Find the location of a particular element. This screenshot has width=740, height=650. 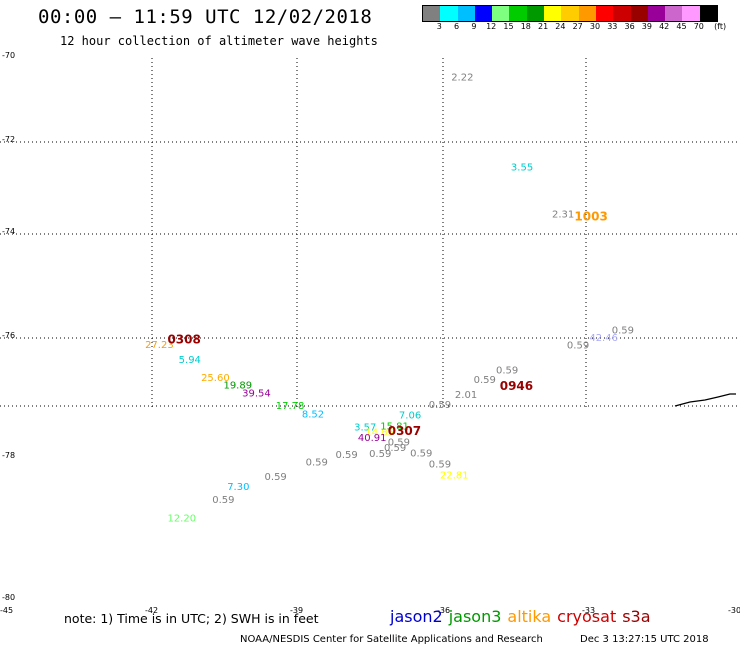

wave-height-value: 19.89 is located at coordinates (237, 385).